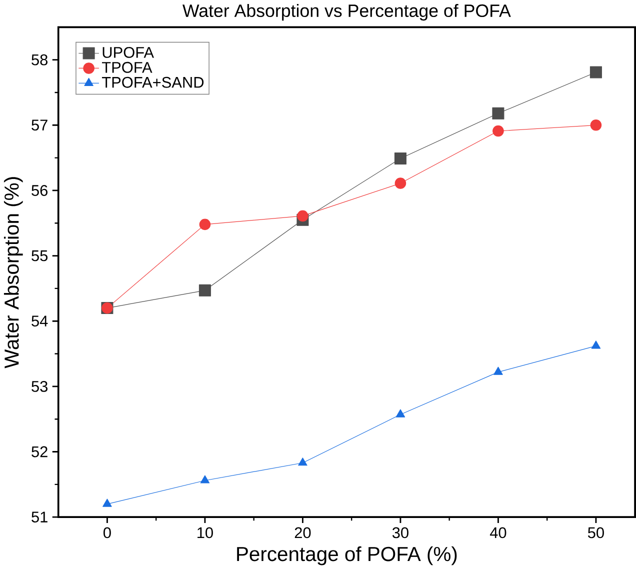 The image size is (636, 569). Describe the element at coordinates (40, 386) in the screenshot. I see `y-tick-label: 53` at that location.